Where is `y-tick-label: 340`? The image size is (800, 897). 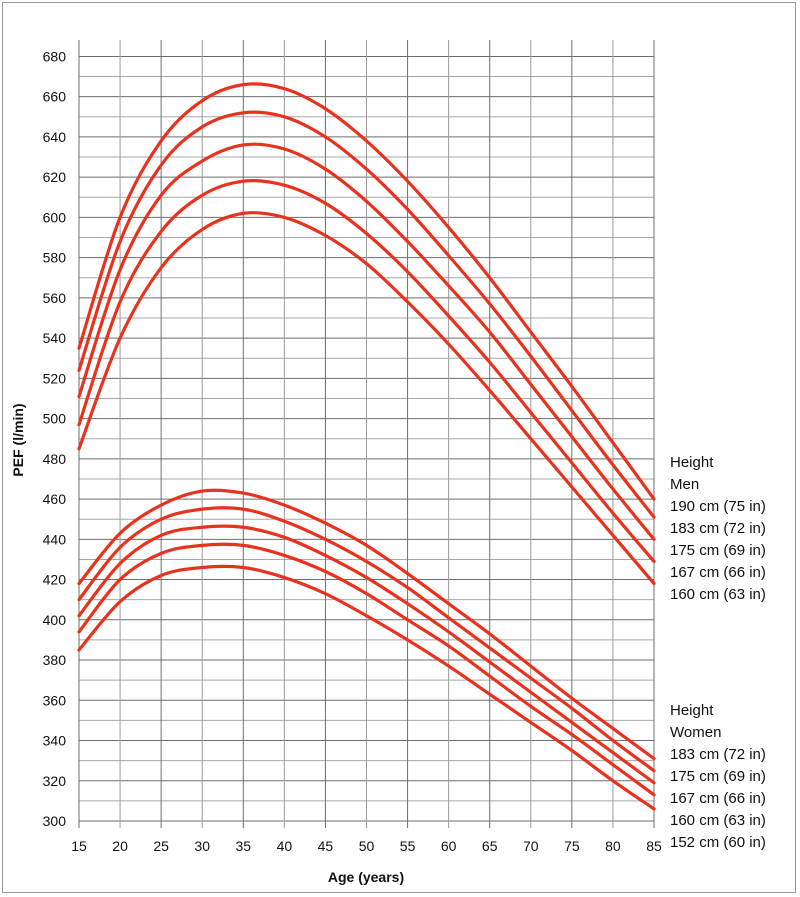 y-tick-label: 340 is located at coordinates (55, 741).